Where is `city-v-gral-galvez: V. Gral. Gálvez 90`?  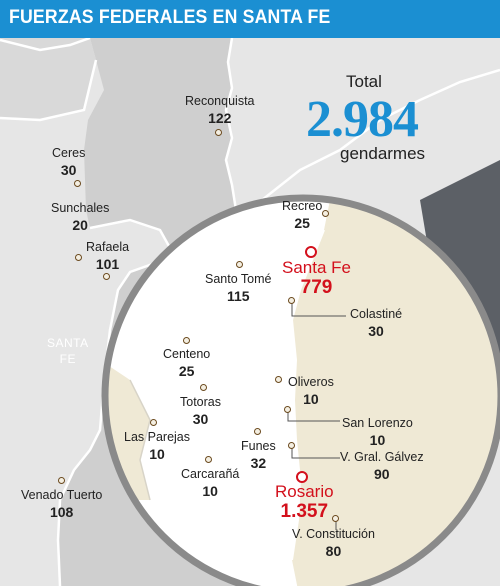
city-v-gral-galvez: V. Gral. Gálvez 90 is located at coordinates (382, 466).